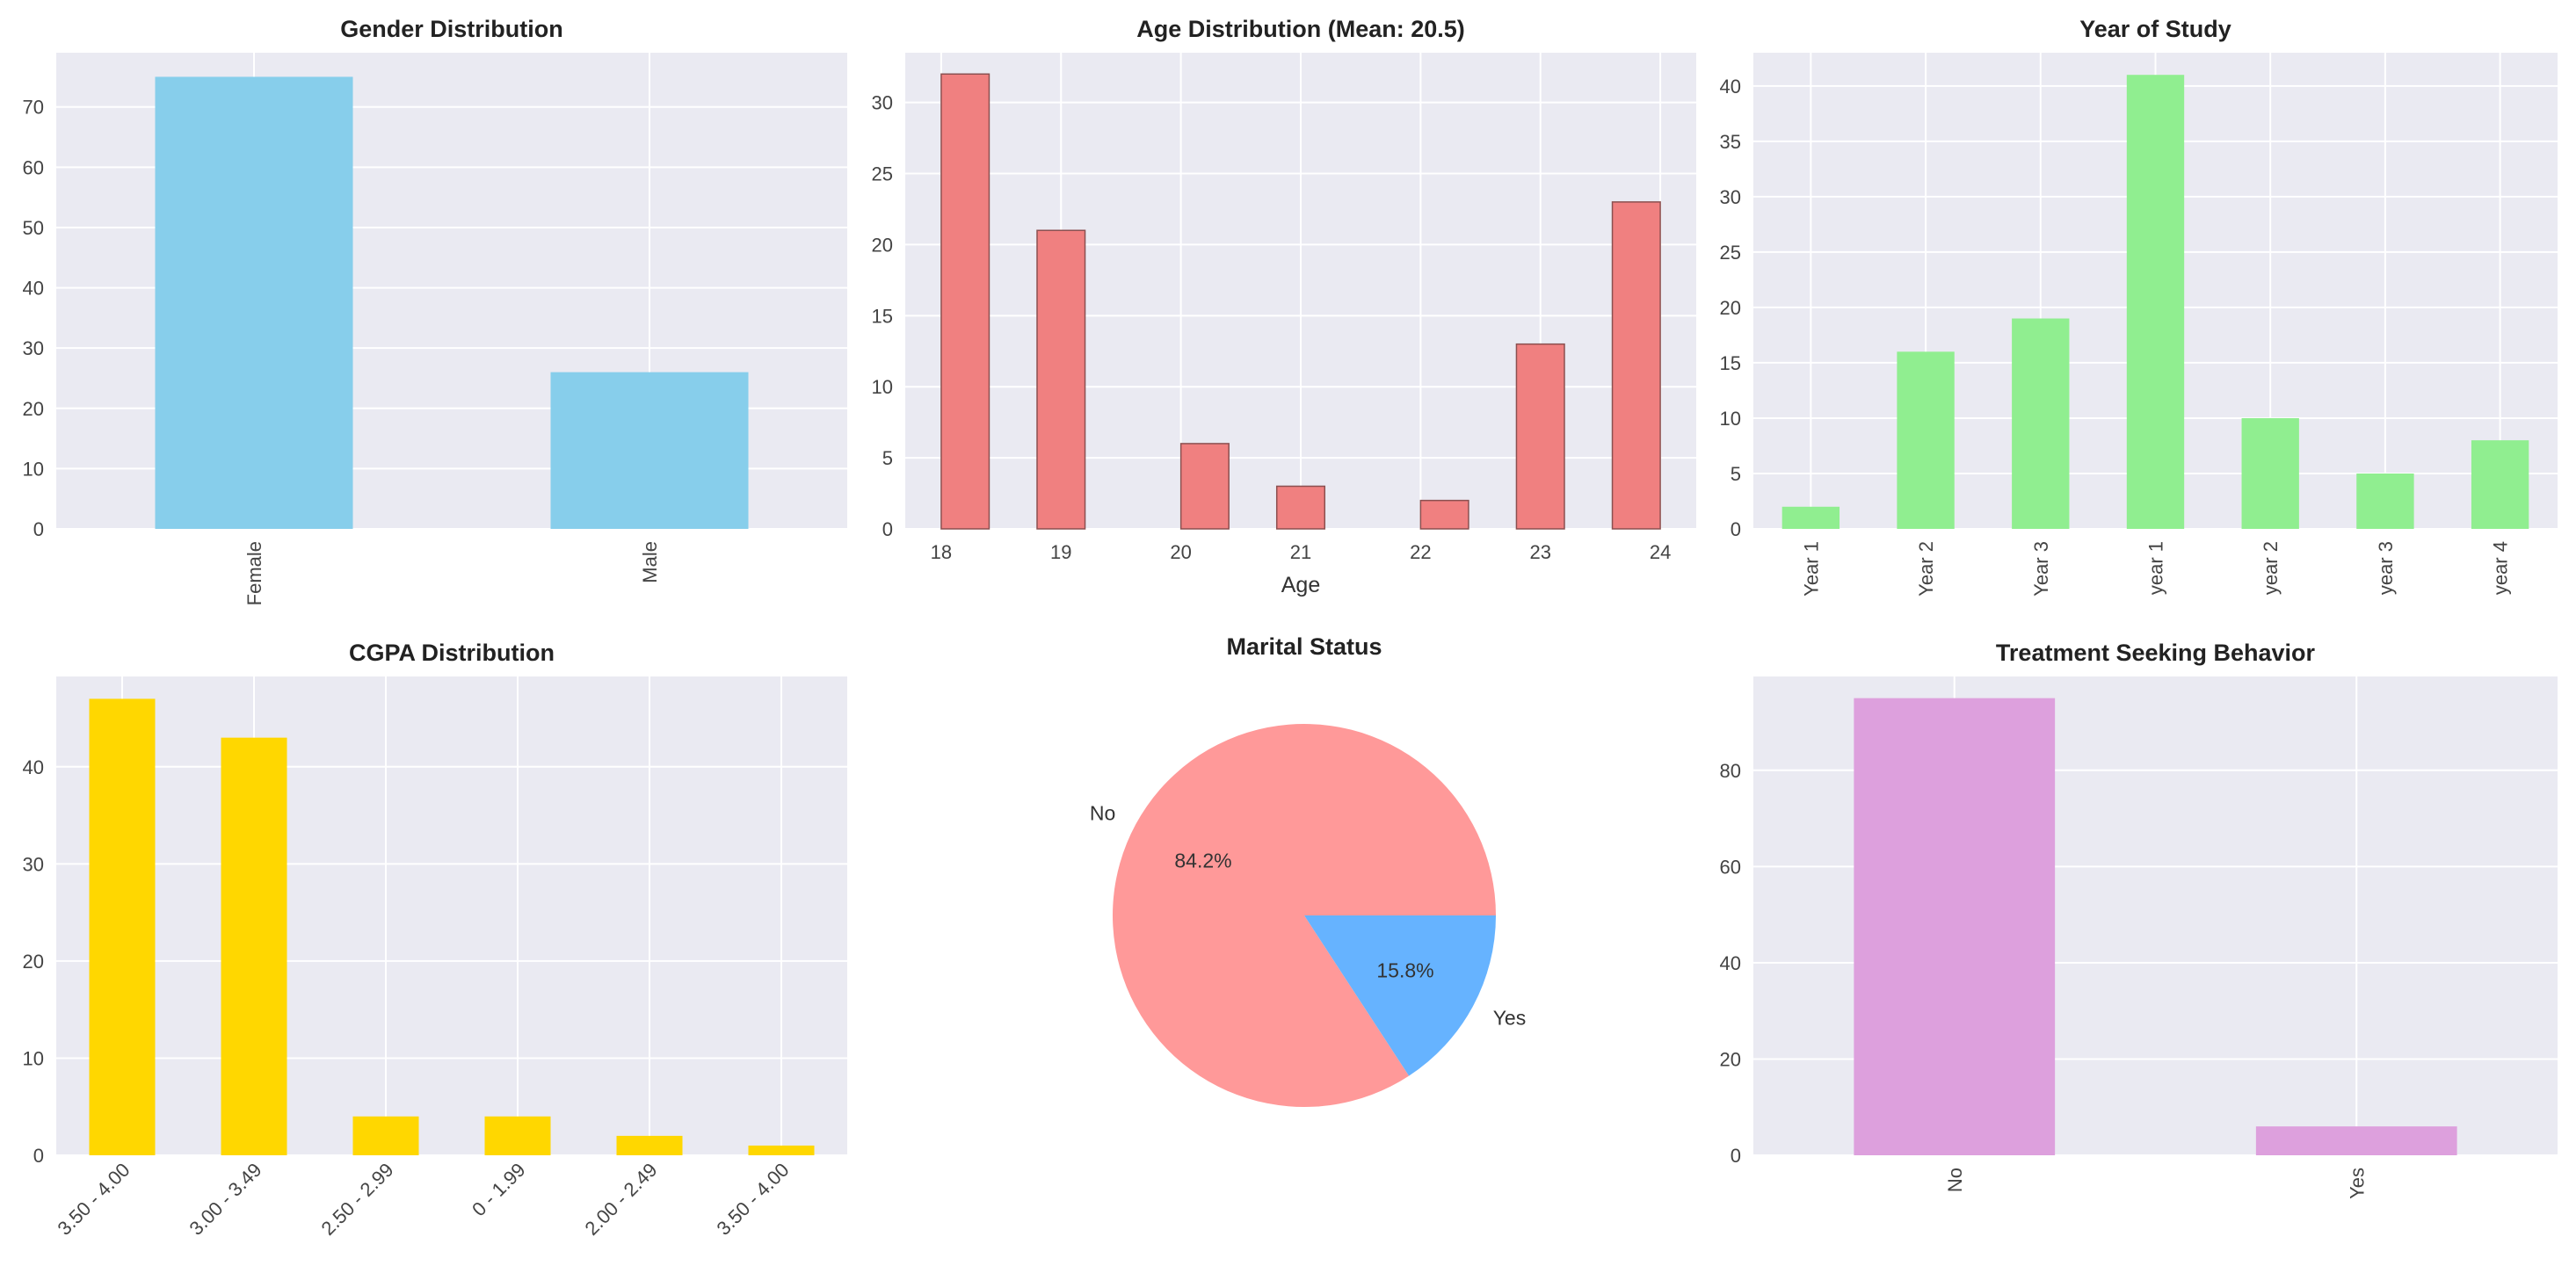 The height and width of the screenshot is (1273, 2576). I want to click on age-xtick-label: 20, so click(1180, 552).